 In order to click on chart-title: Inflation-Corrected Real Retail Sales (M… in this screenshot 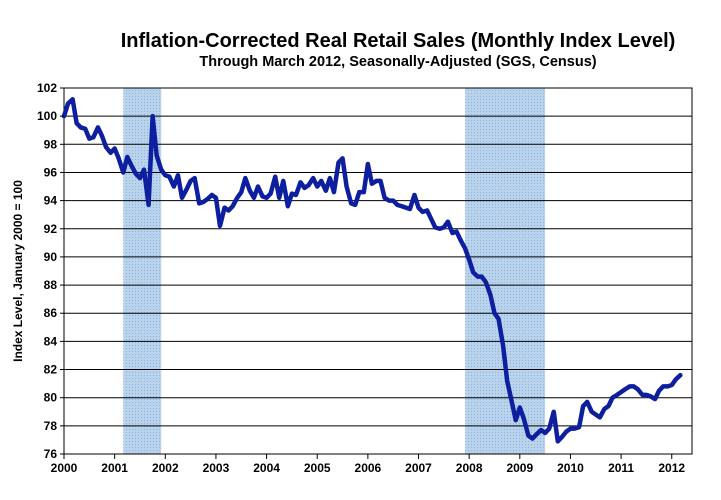, I will do `click(398, 41)`.